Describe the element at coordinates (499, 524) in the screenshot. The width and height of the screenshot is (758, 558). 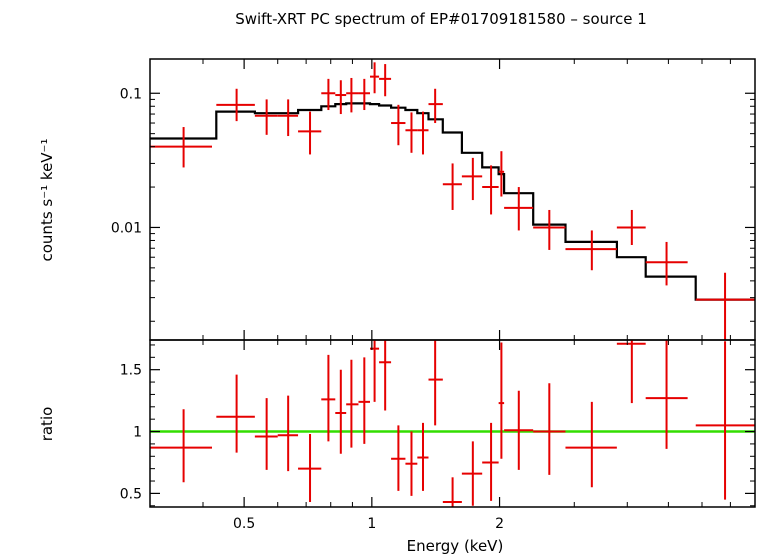
I see `x-tick-label: 2` at that location.